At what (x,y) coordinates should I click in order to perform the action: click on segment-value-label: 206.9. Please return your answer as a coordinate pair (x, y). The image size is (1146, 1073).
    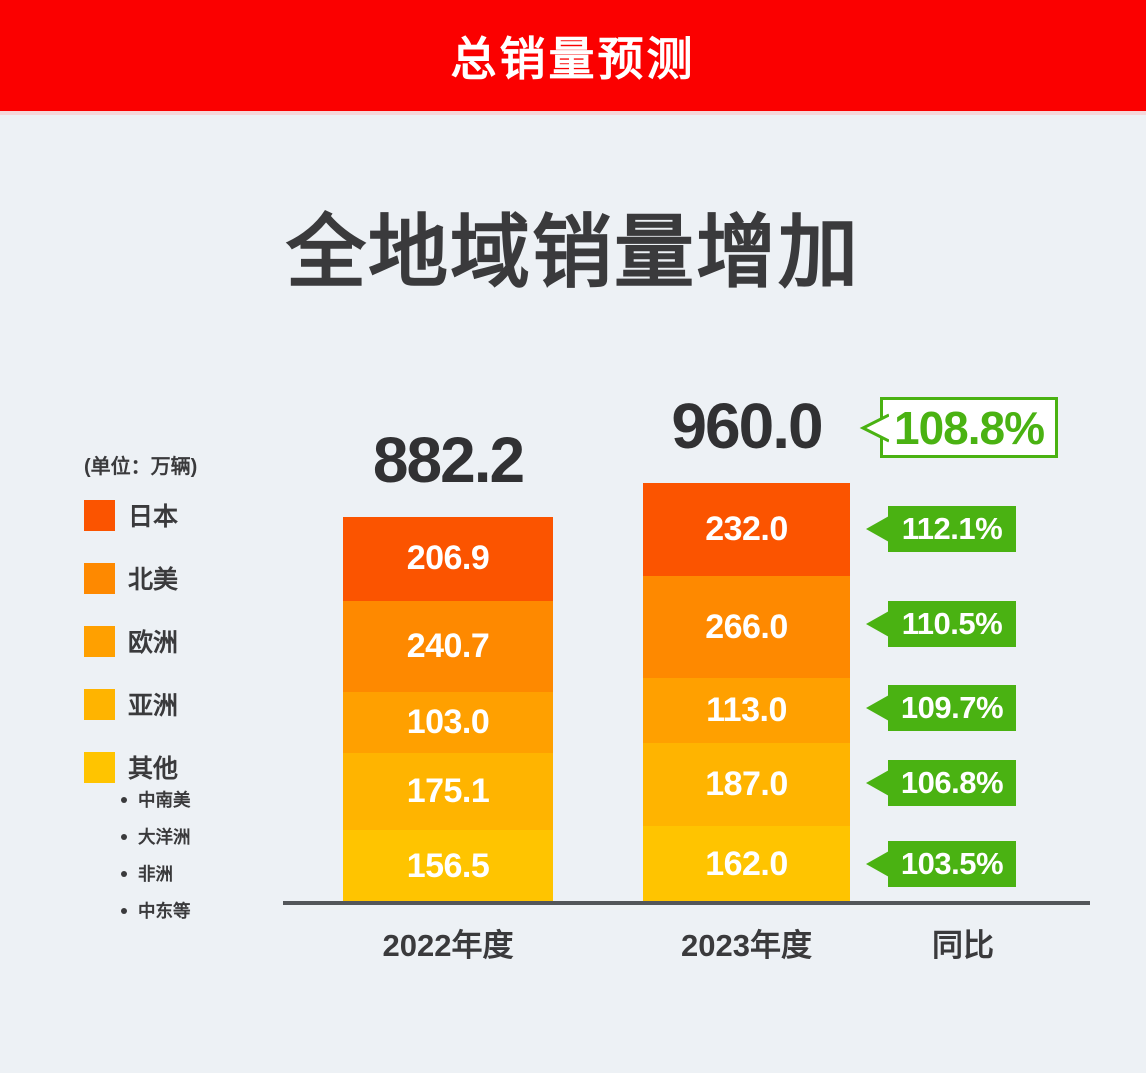
    Looking at the image, I should click on (448, 558).